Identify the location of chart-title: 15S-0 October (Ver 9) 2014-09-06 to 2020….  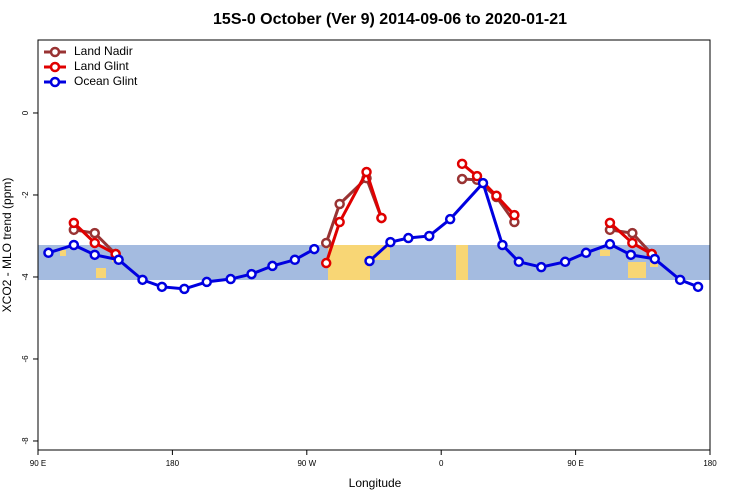
(390, 19).